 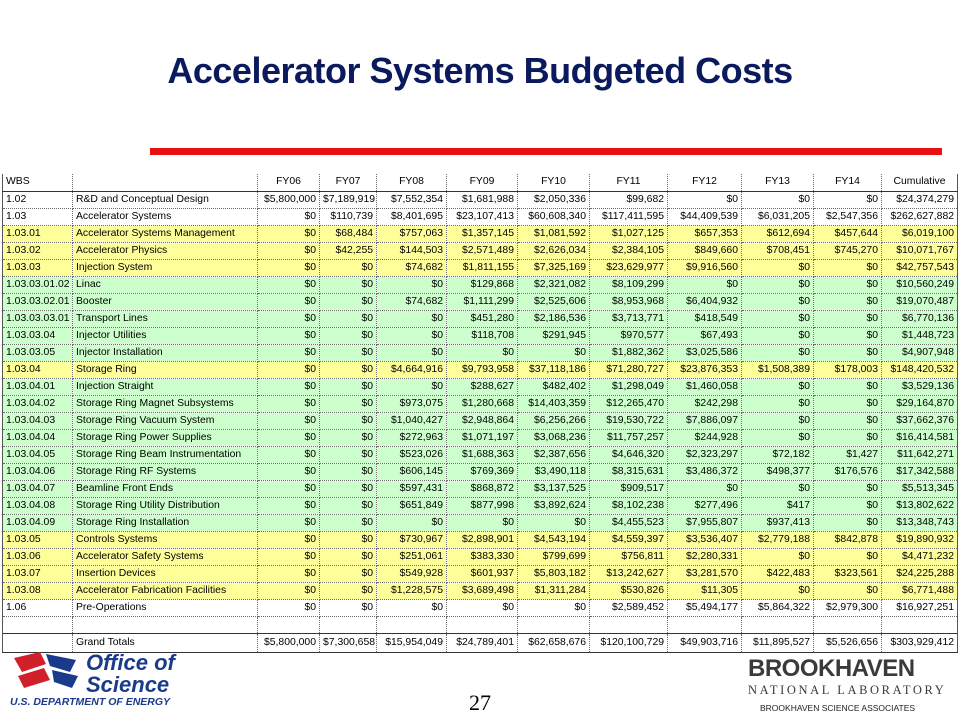 What do you see at coordinates (546, 151) in the screenshot?
I see `title-underline` at bounding box center [546, 151].